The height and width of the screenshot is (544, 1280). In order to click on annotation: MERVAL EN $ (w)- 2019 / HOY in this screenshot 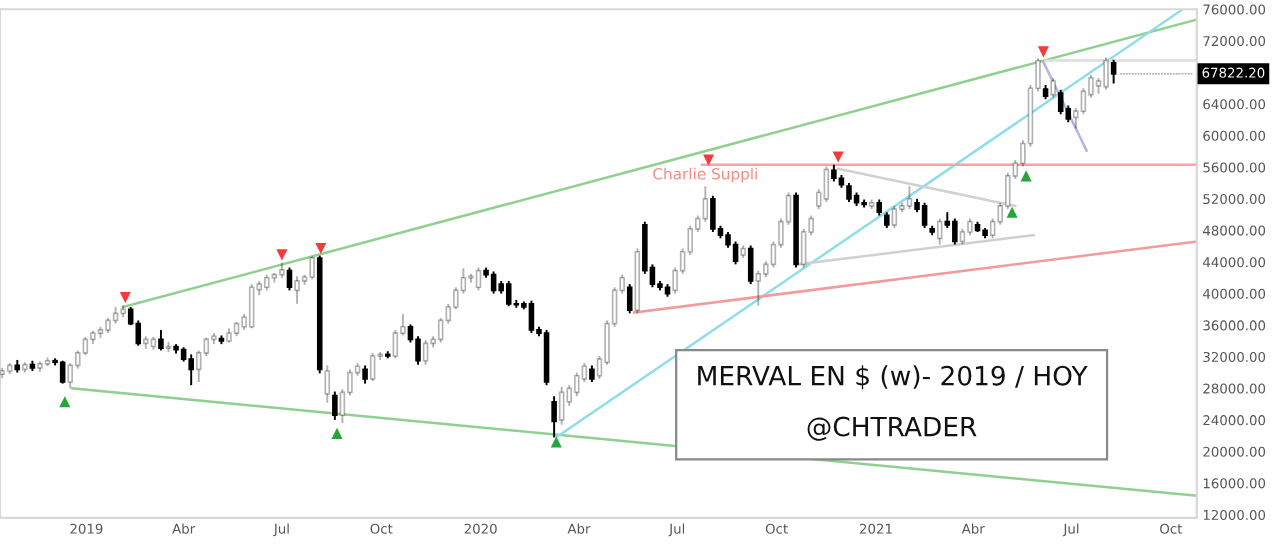, I will do `click(893, 377)`.